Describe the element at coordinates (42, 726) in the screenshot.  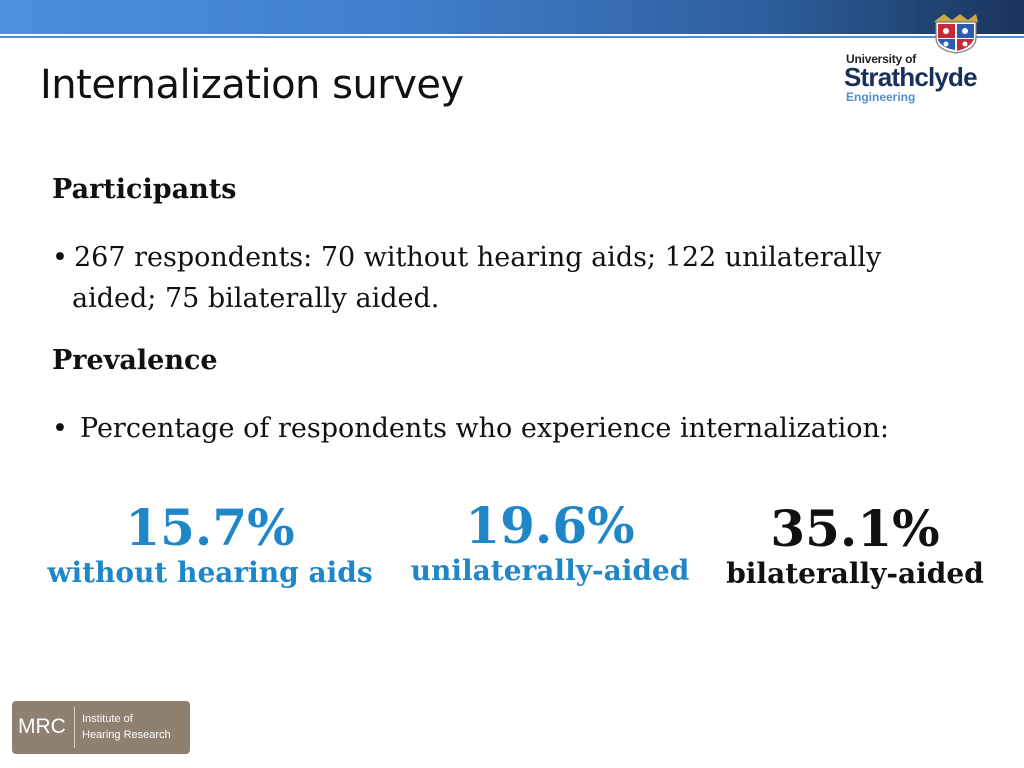
I see `mrc-abbr: MRC` at that location.